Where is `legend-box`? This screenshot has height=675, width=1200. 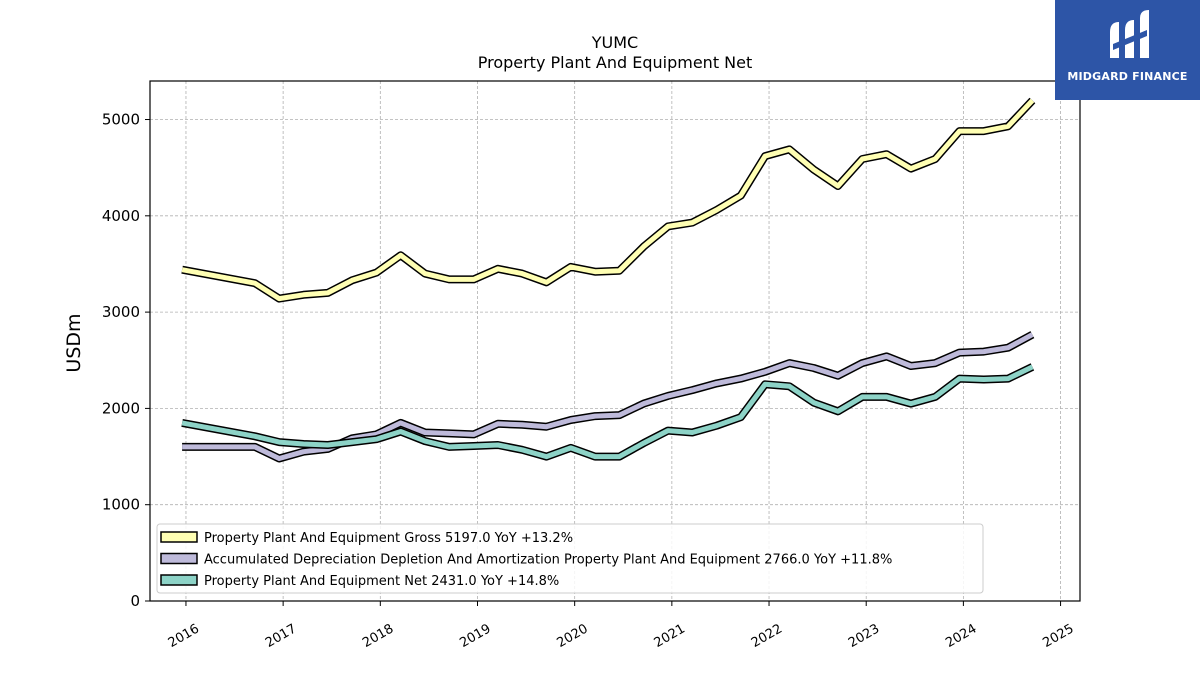 legend-box is located at coordinates (570, 558).